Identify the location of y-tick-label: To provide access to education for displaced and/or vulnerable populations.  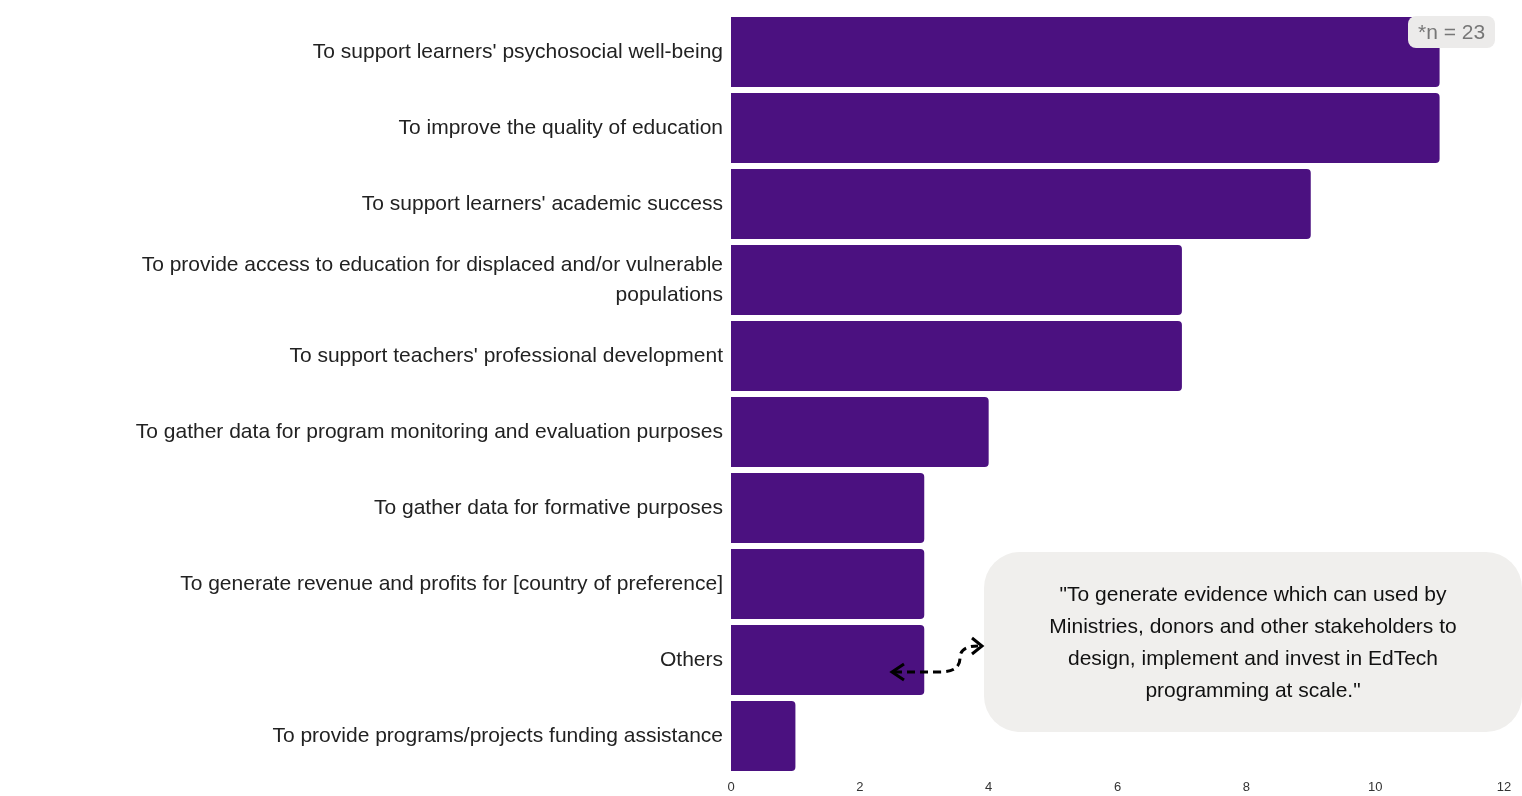
(432, 278).